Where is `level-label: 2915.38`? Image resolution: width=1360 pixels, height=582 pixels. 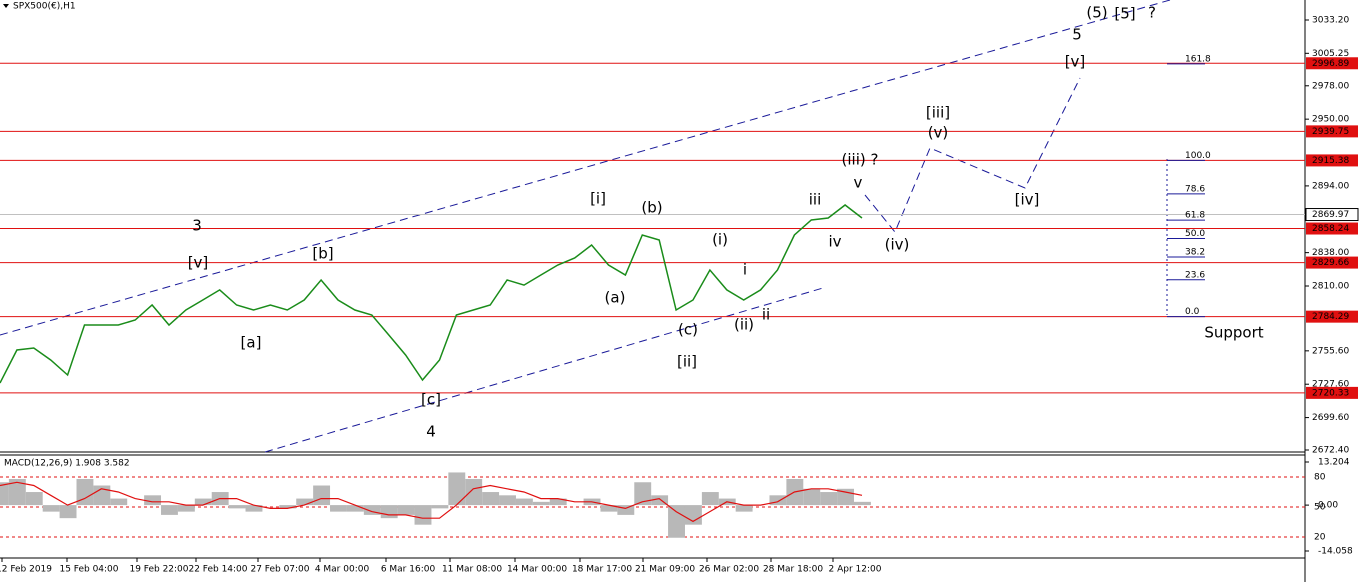 level-label: 2915.38 is located at coordinates (1330, 161).